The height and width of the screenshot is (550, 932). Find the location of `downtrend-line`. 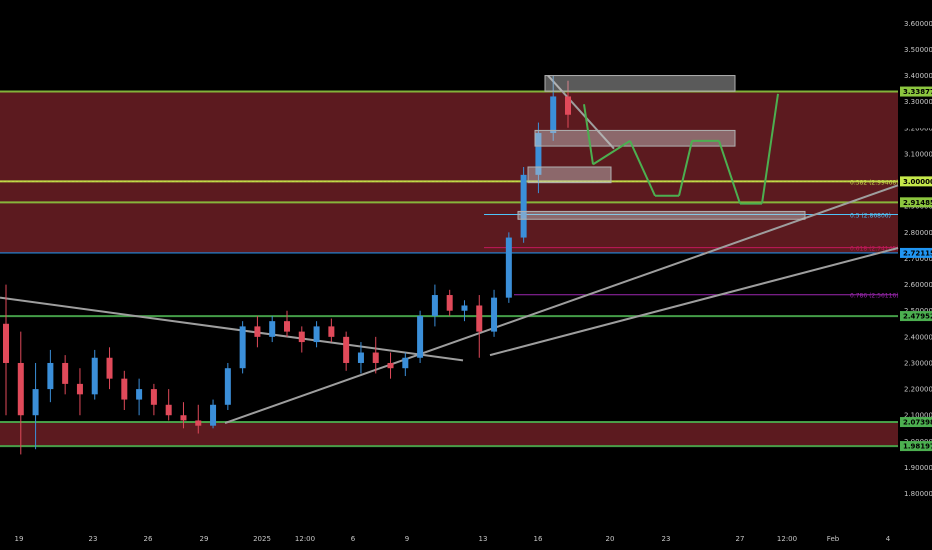

downtrend-line is located at coordinates (232, 329).